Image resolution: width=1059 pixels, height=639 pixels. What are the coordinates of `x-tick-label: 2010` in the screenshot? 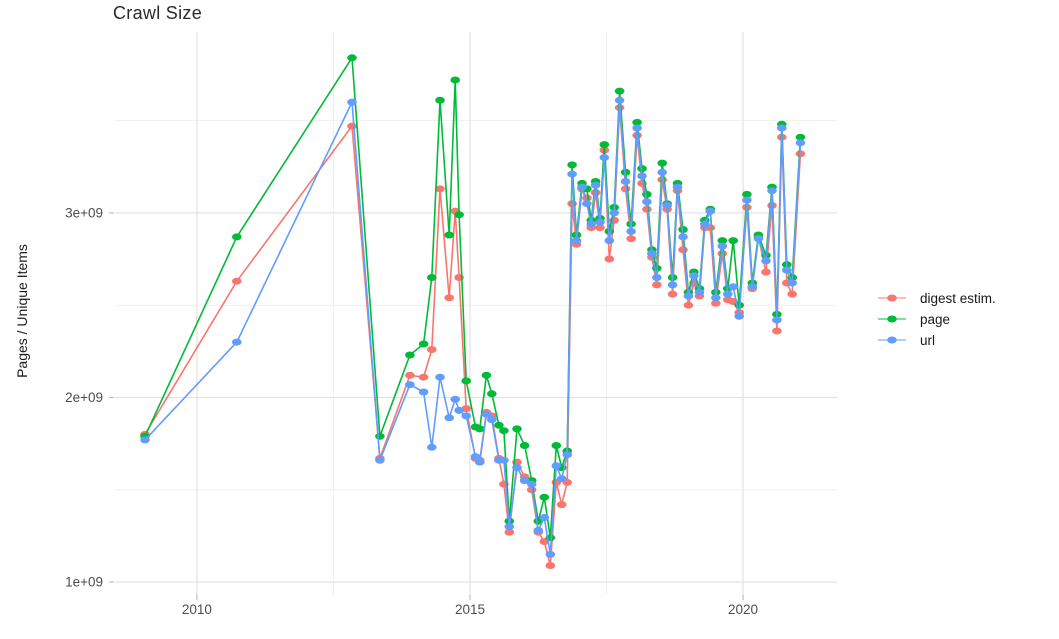 It's located at (197, 609).